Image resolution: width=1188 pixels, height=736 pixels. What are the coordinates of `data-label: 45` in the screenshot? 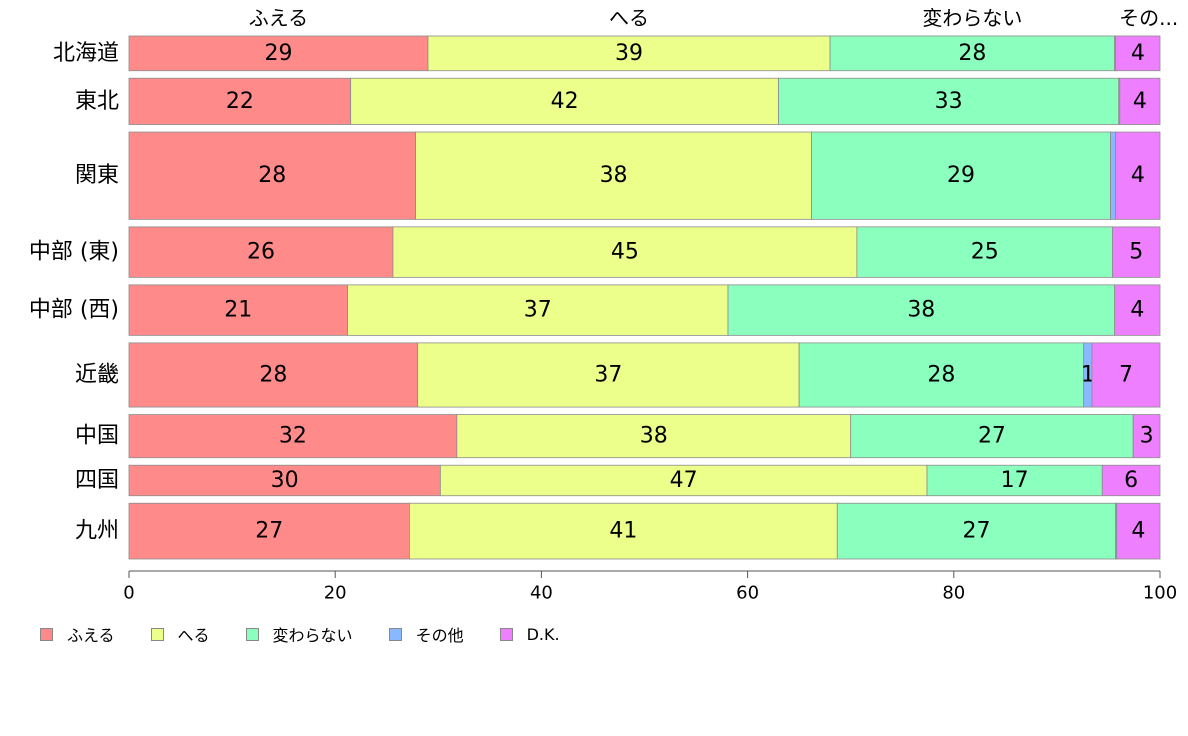 It's located at (625, 252).